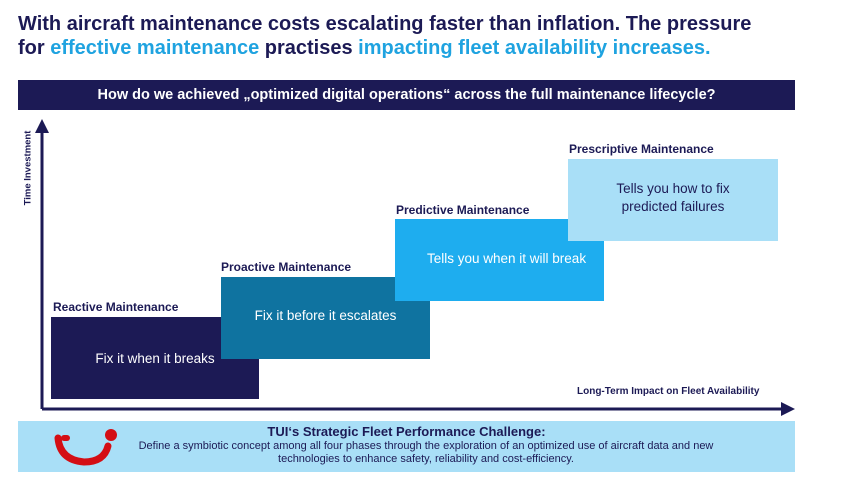 This screenshot has height=487, width=865. I want to click on y-axis-arrowhead, so click(42, 126).